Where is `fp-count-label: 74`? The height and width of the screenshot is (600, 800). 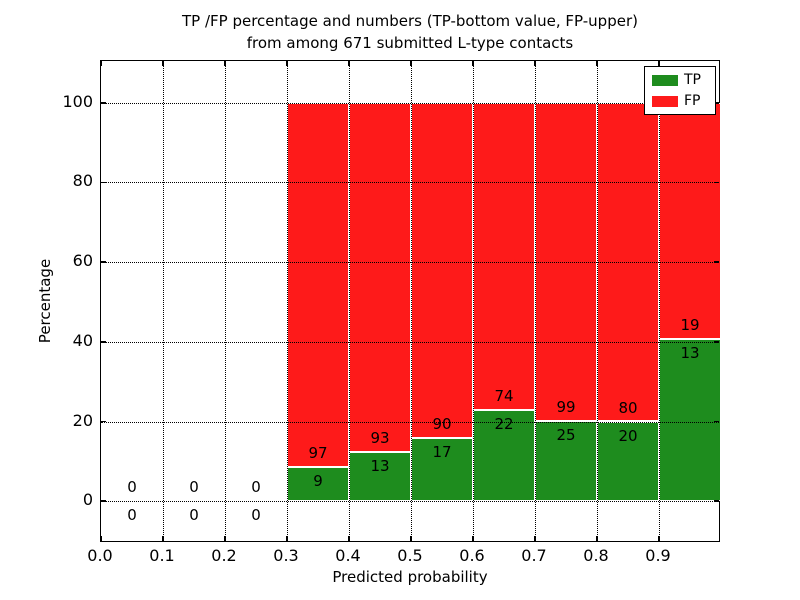 fp-count-label: 74 is located at coordinates (504, 395).